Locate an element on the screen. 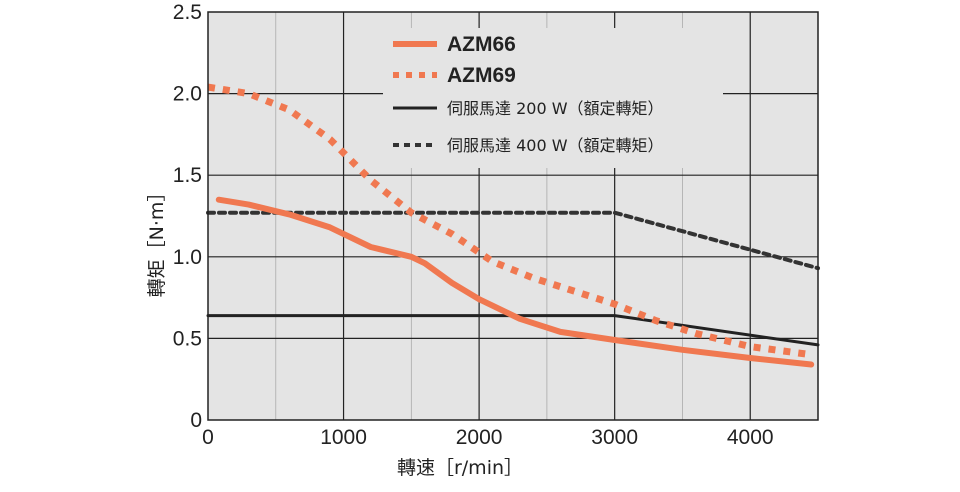 This screenshot has height=492, width=960. legend-label-azm69: AZM69 is located at coordinates (481, 75).